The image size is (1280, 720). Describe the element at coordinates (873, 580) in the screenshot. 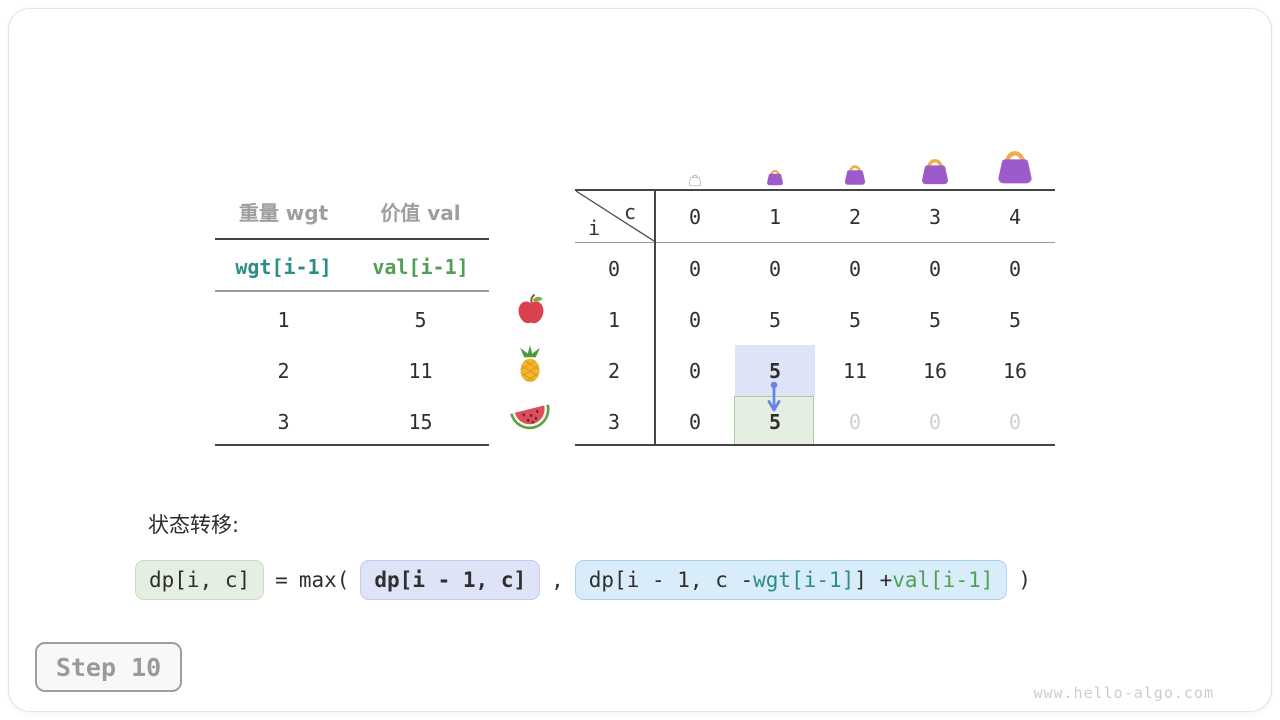

I see `formula-arg2-mid: ] +` at that location.